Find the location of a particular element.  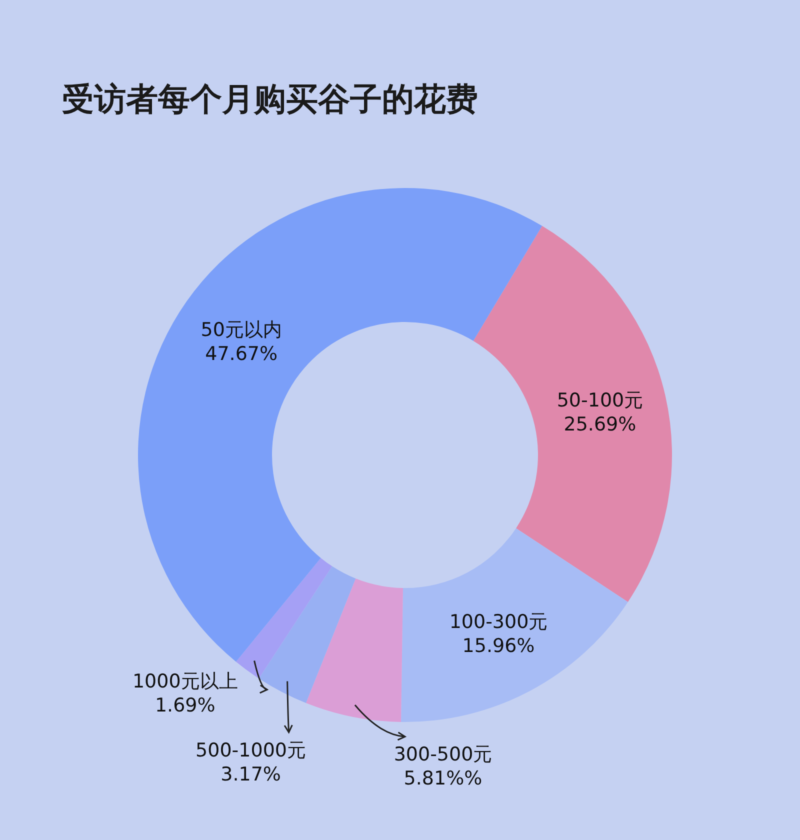

slice-label: 100-300元 is located at coordinates (498, 621).